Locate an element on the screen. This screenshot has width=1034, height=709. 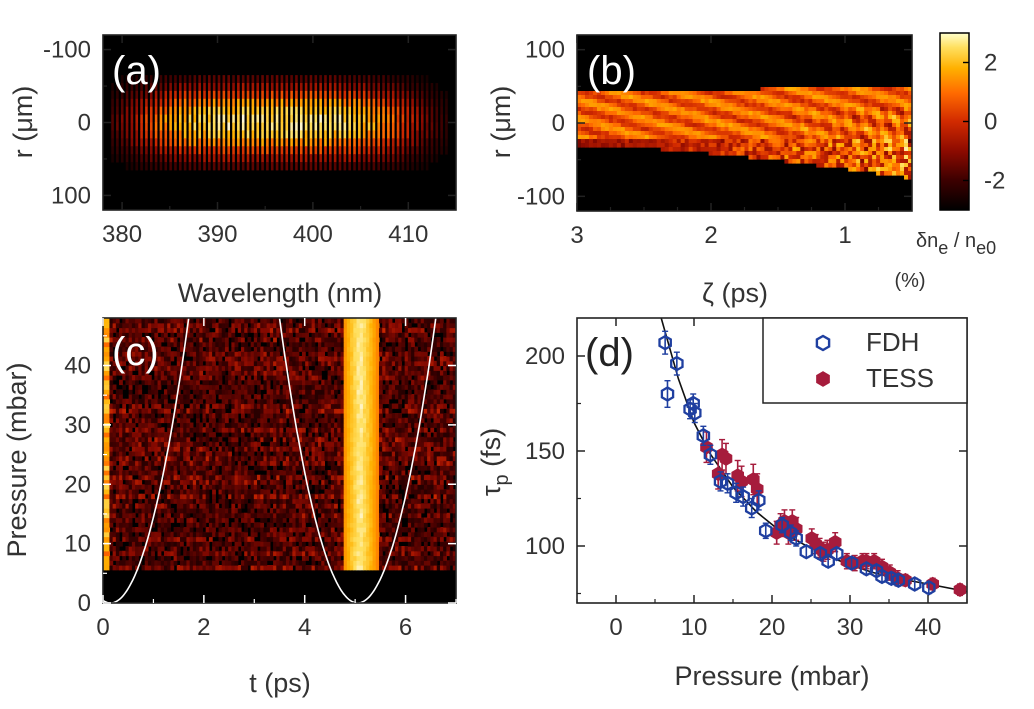
colorbar-unit: (%) is located at coordinates (909, 281).